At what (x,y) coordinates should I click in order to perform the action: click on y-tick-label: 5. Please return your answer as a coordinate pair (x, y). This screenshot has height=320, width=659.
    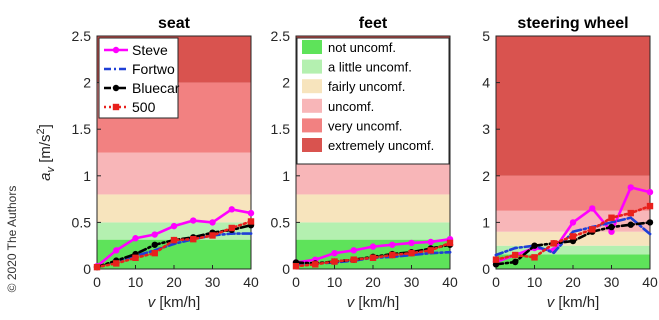
    Looking at the image, I should click on (486, 36).